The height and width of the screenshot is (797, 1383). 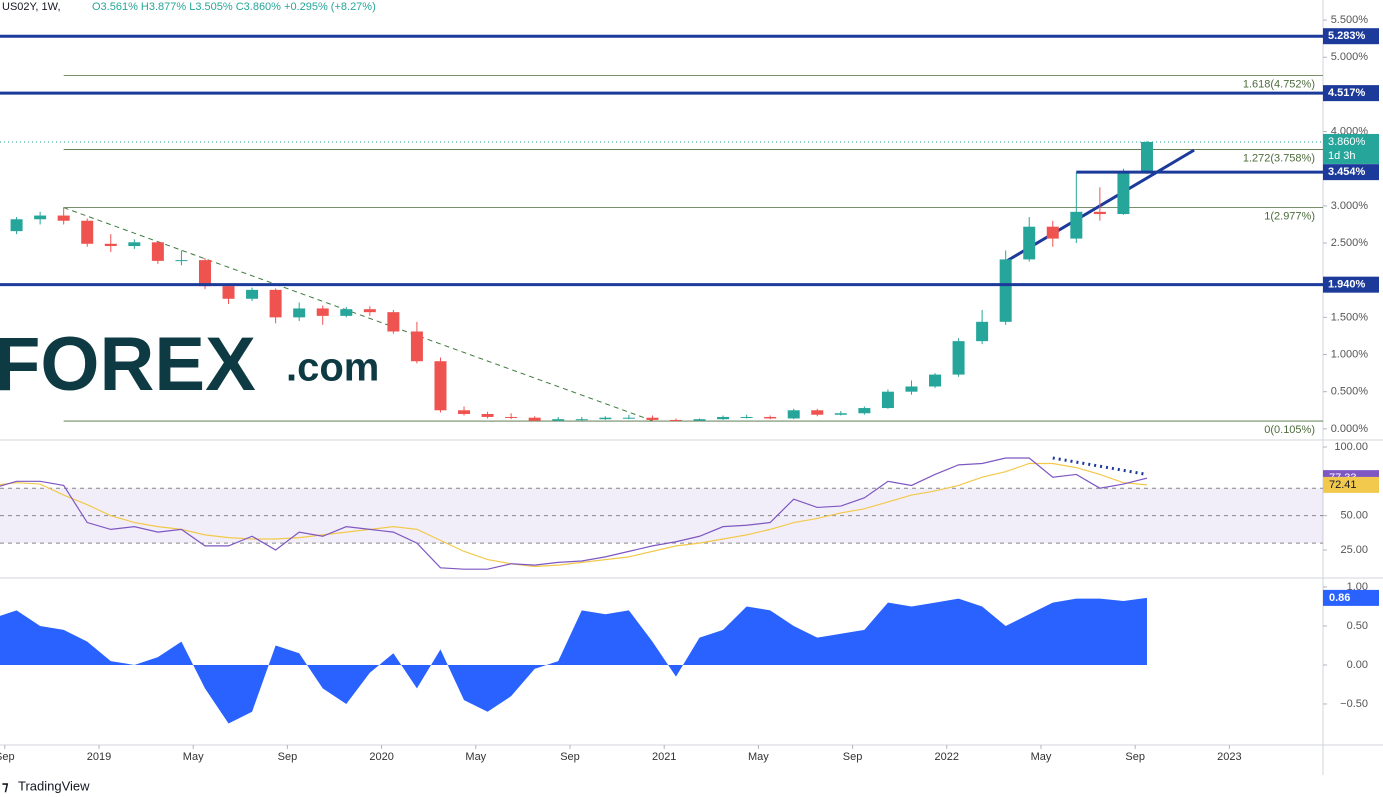 What do you see at coordinates (1339, 598) in the screenshot?
I see `value-label: 0.86` at bounding box center [1339, 598].